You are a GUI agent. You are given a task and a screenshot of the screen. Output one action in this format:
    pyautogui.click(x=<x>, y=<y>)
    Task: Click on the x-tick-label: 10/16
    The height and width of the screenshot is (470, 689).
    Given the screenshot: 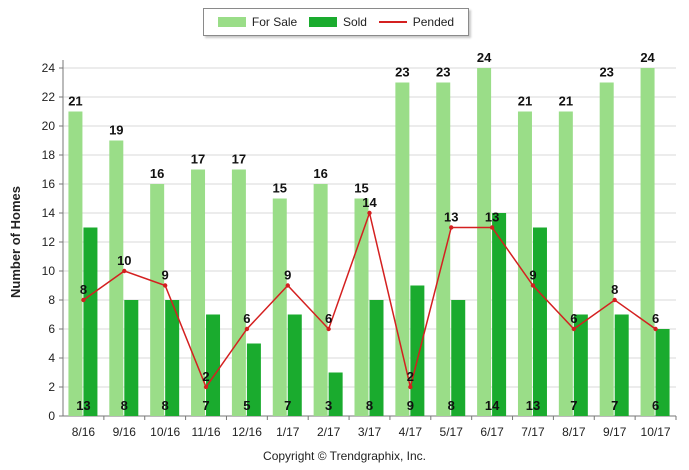 What is the action you would take?
    pyautogui.click(x=165, y=432)
    